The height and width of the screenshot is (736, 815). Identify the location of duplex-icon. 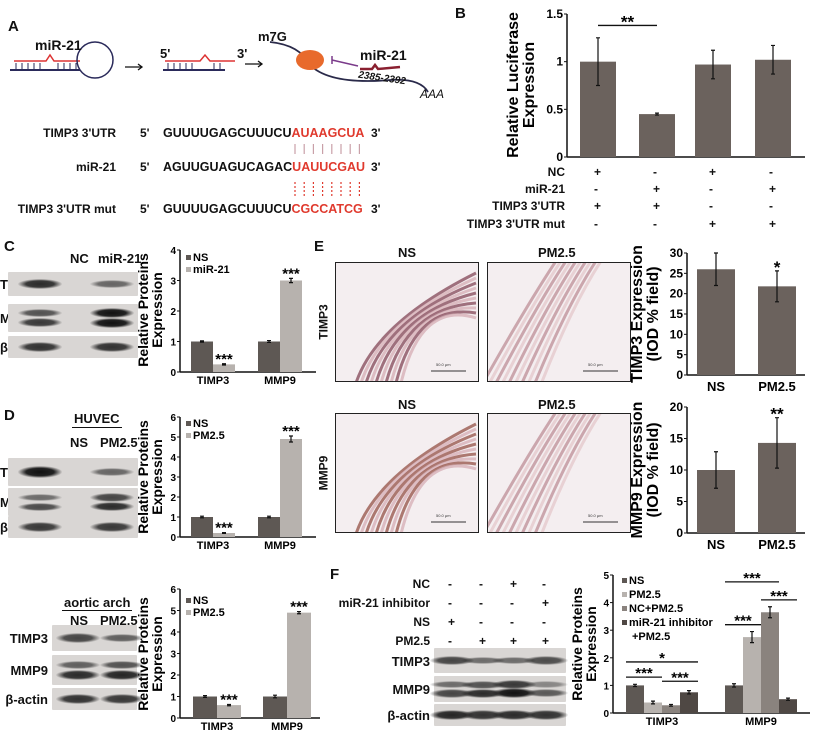
(199, 62).